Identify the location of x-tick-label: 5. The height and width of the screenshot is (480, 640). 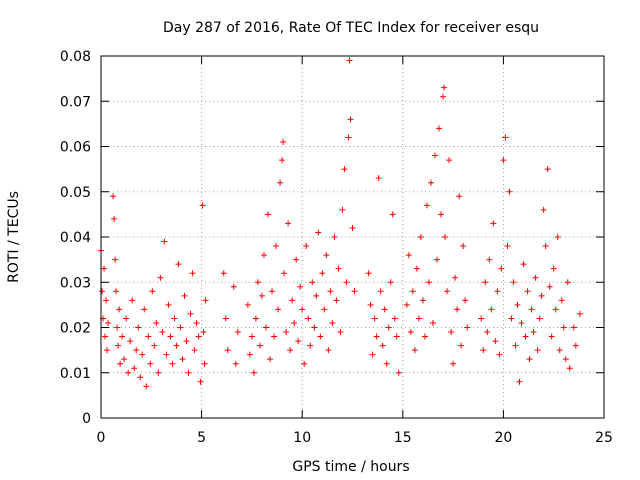
(201, 438).